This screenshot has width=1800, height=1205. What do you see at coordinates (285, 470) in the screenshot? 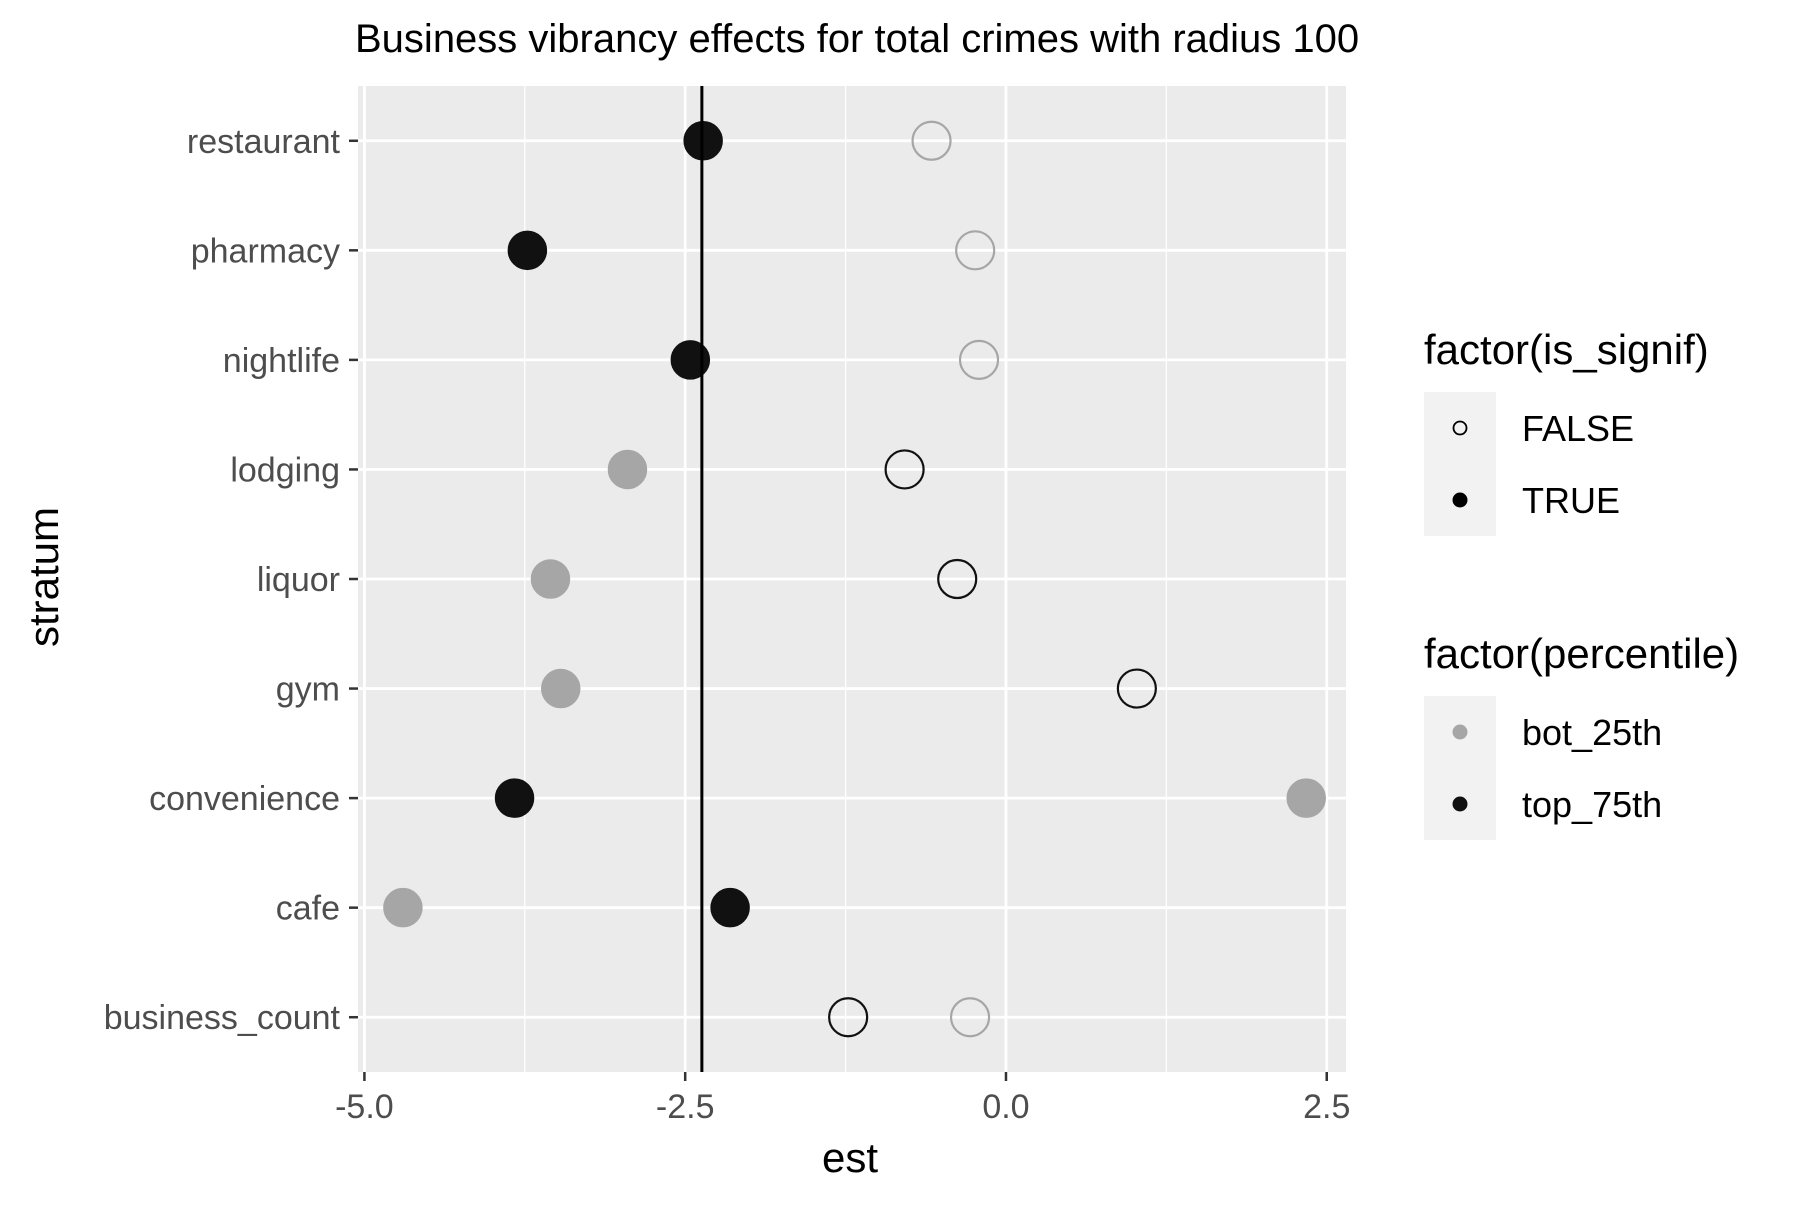
I see `y-tick-label: lodging` at bounding box center [285, 470].